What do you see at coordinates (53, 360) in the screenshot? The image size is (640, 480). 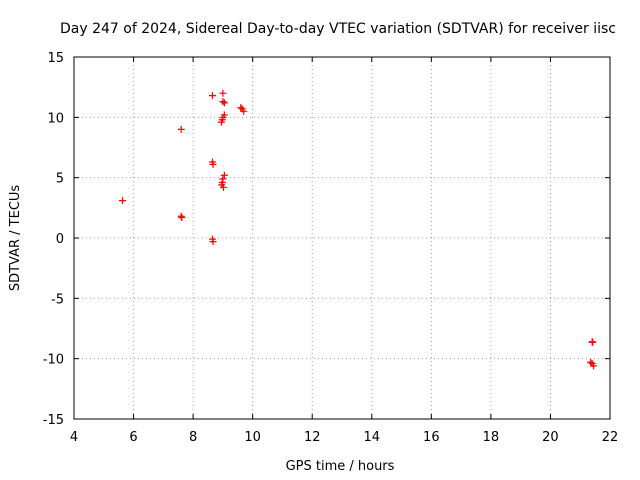 I see `y-tick-label: -10` at bounding box center [53, 360].